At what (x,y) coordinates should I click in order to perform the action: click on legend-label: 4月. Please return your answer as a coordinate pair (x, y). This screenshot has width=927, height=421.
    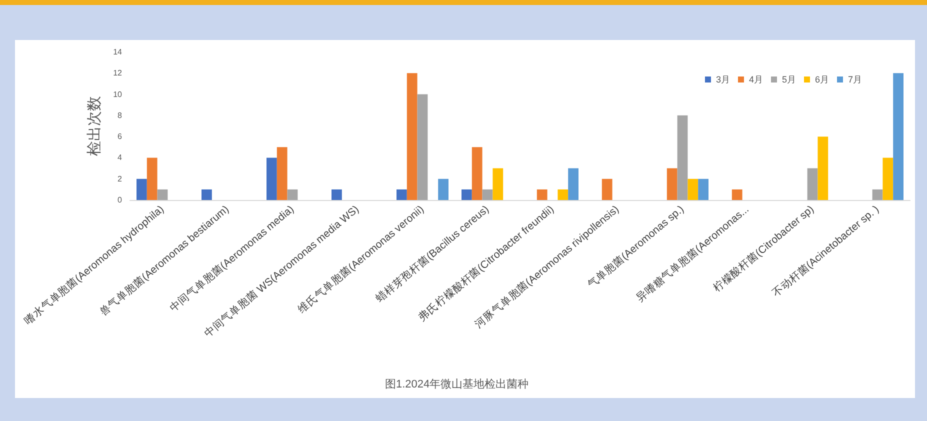
    Looking at the image, I should click on (755, 79).